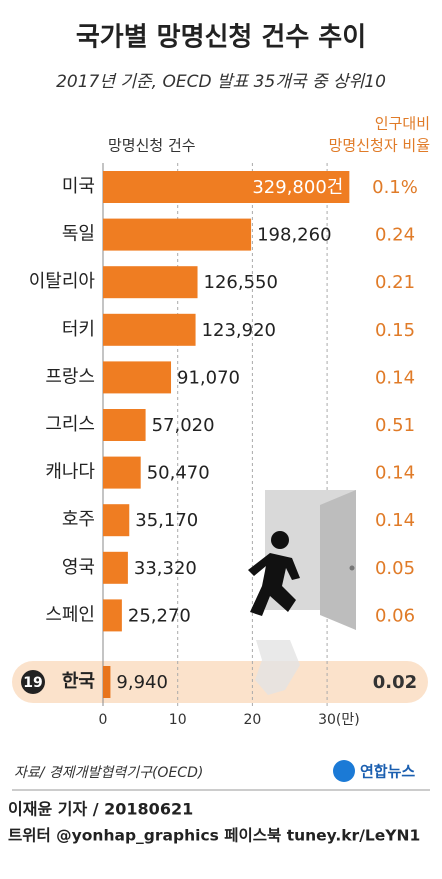 The height and width of the screenshot is (879, 442). I want to click on category-label: 미국, so click(78, 186).